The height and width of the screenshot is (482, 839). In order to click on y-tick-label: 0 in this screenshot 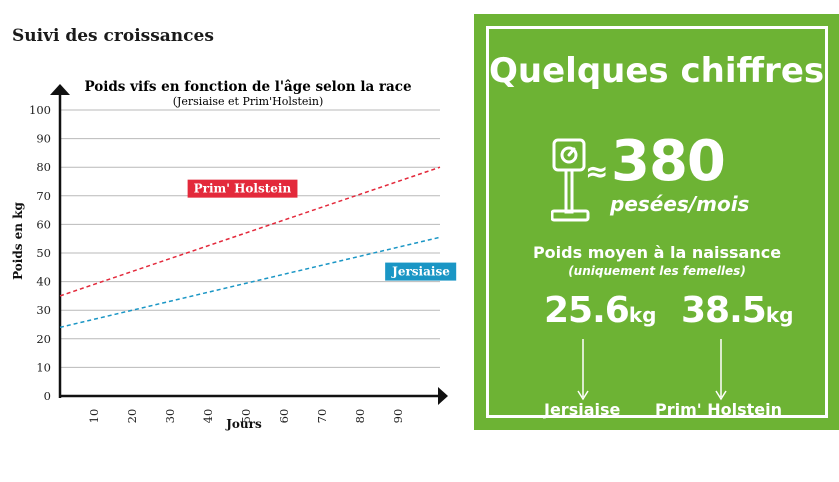, I will do `click(47, 396)`.